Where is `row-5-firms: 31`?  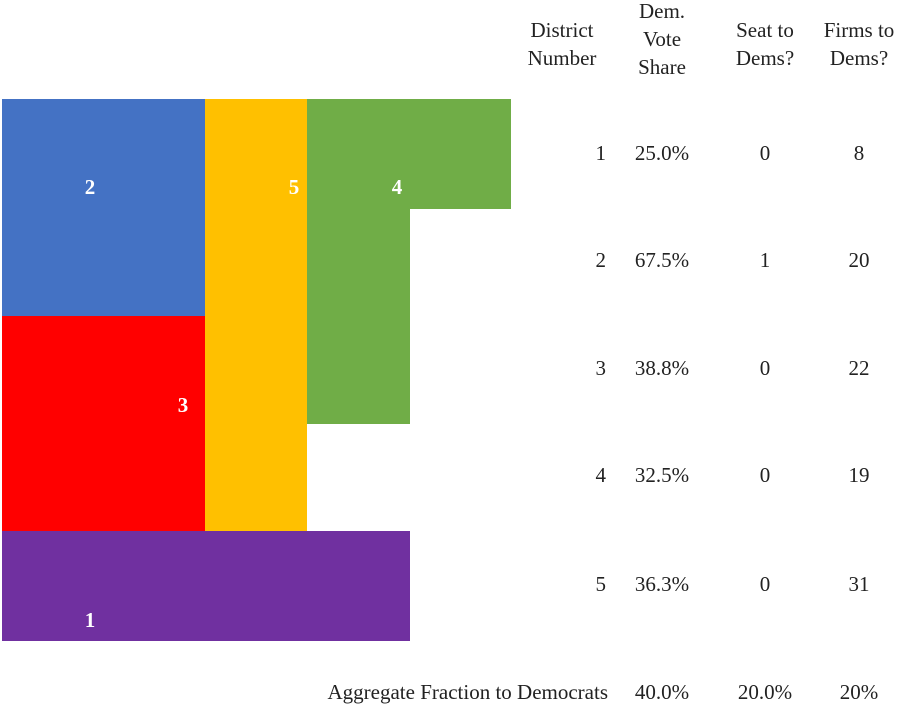 row-5-firms: 31 is located at coordinates (859, 584).